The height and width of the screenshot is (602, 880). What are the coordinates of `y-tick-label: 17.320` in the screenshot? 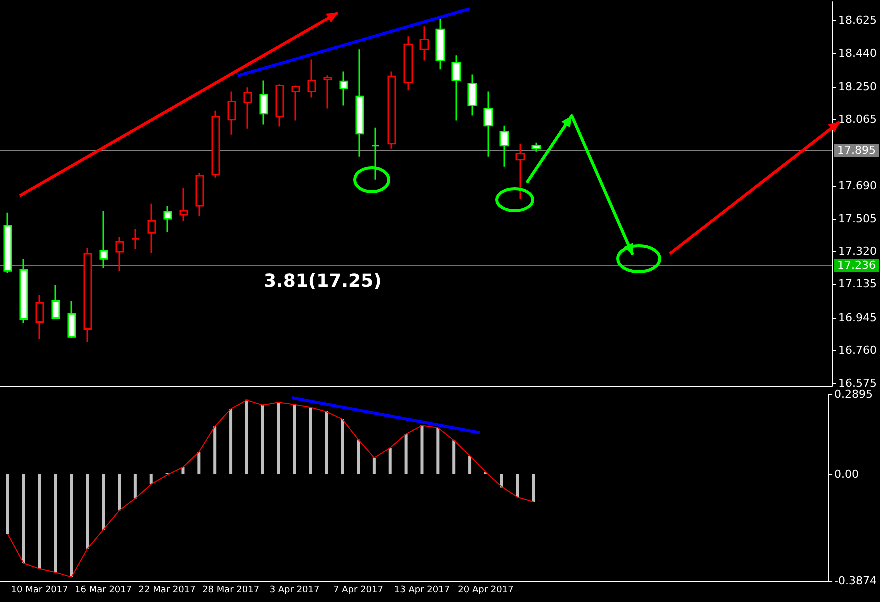 It's located at (858, 251).